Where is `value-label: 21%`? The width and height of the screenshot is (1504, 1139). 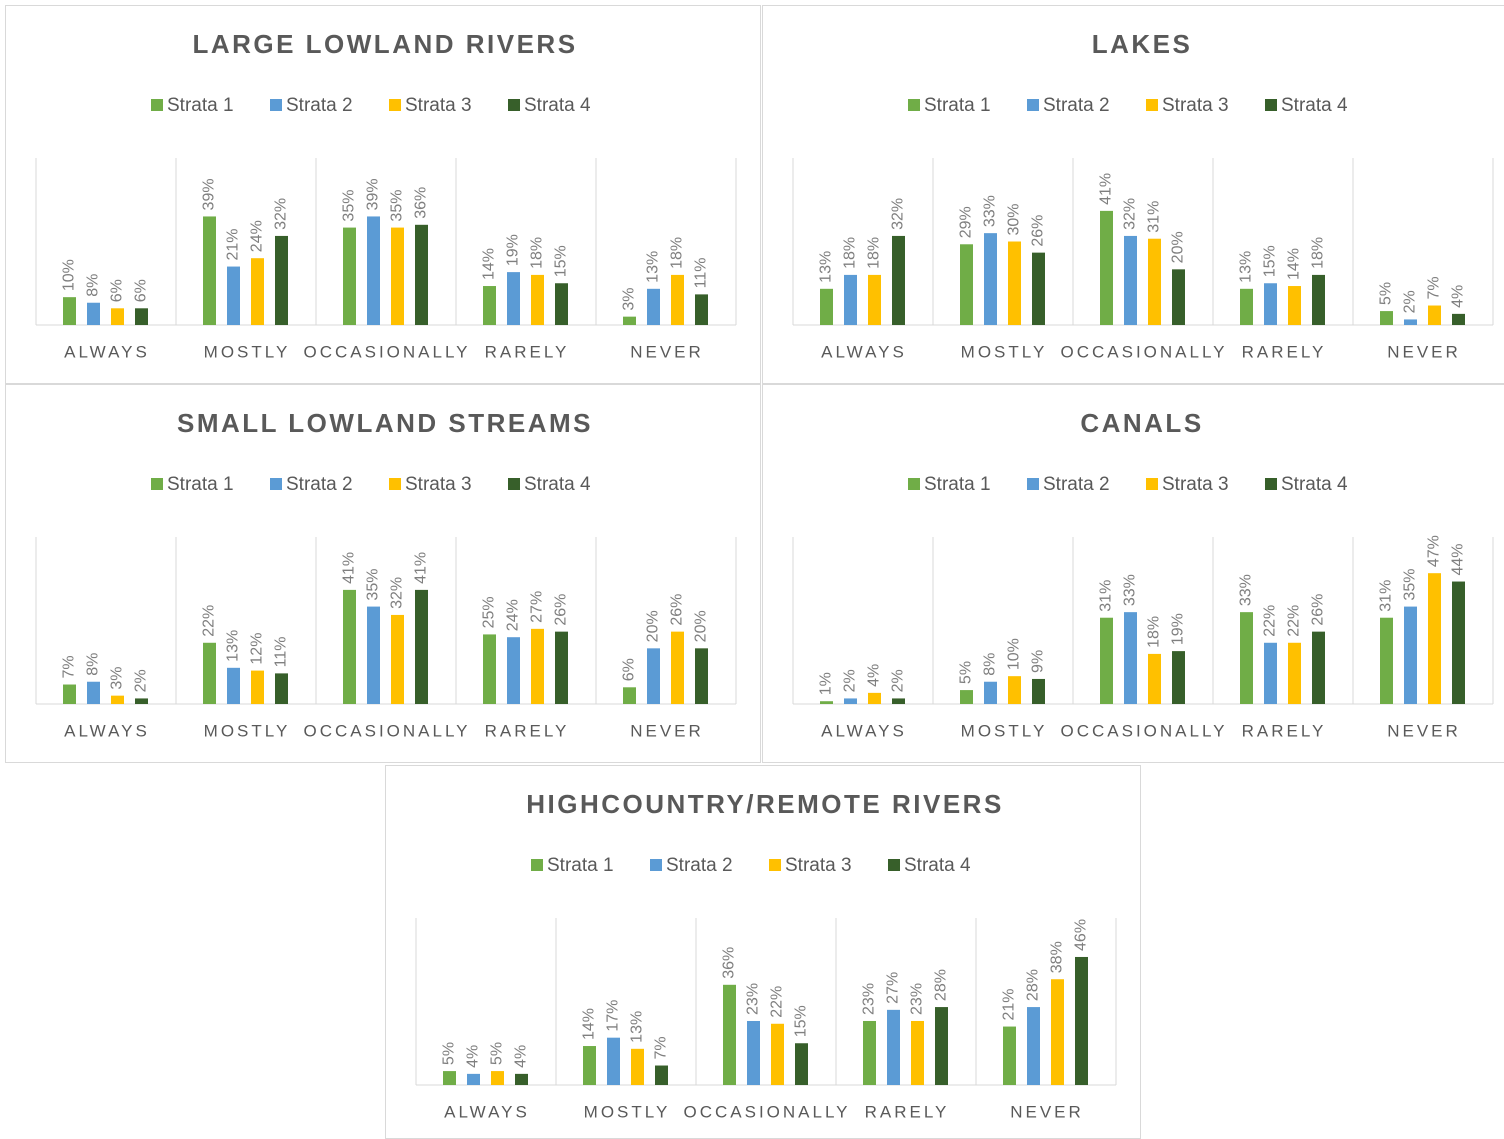
value-label: 21% is located at coordinates (1009, 1005).